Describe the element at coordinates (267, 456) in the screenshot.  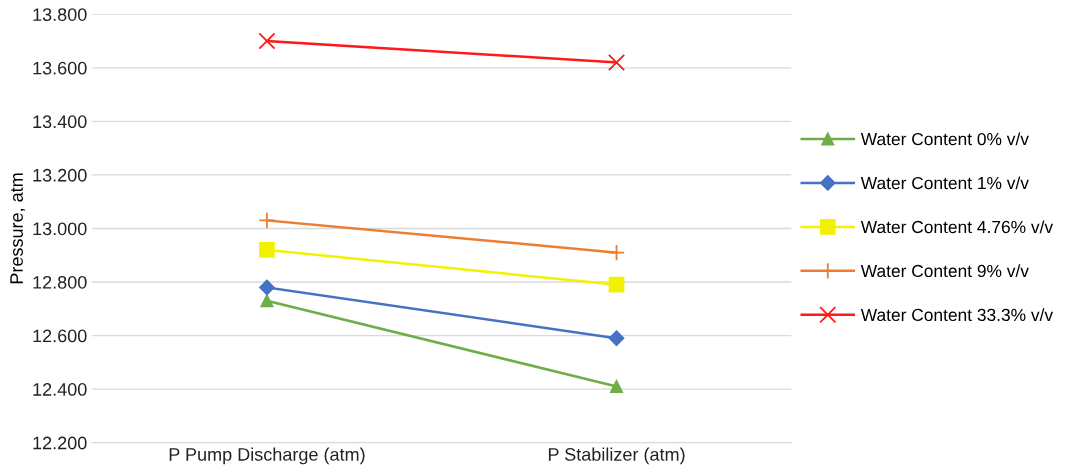
I see `x-tick-label: P Pump Discharge (atm)` at that location.